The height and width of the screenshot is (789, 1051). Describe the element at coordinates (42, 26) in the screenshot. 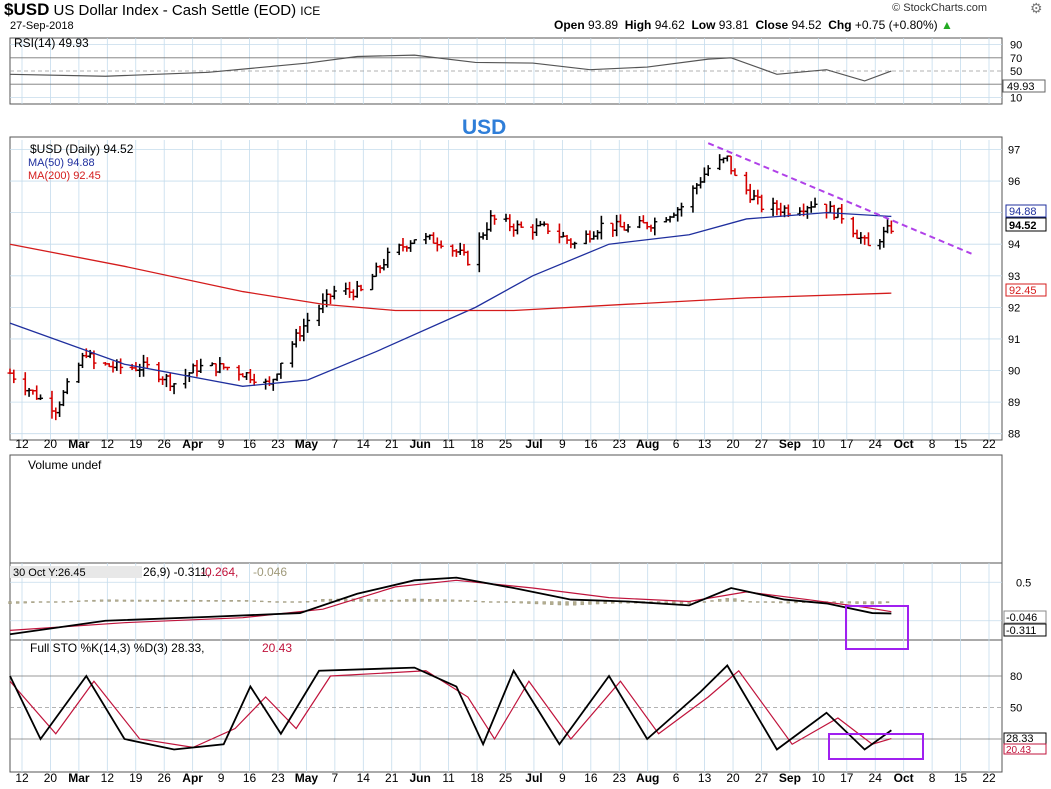

I see `chart-date: 27-Sep-2018` at that location.